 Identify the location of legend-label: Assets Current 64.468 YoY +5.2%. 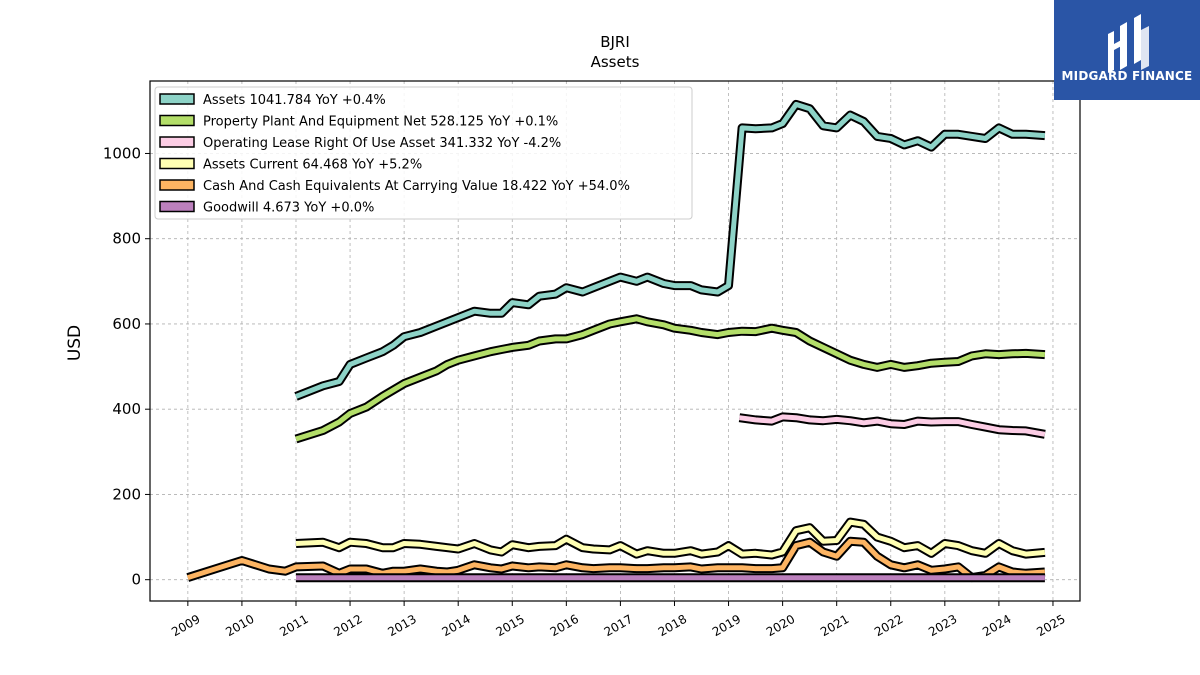
(312, 165).